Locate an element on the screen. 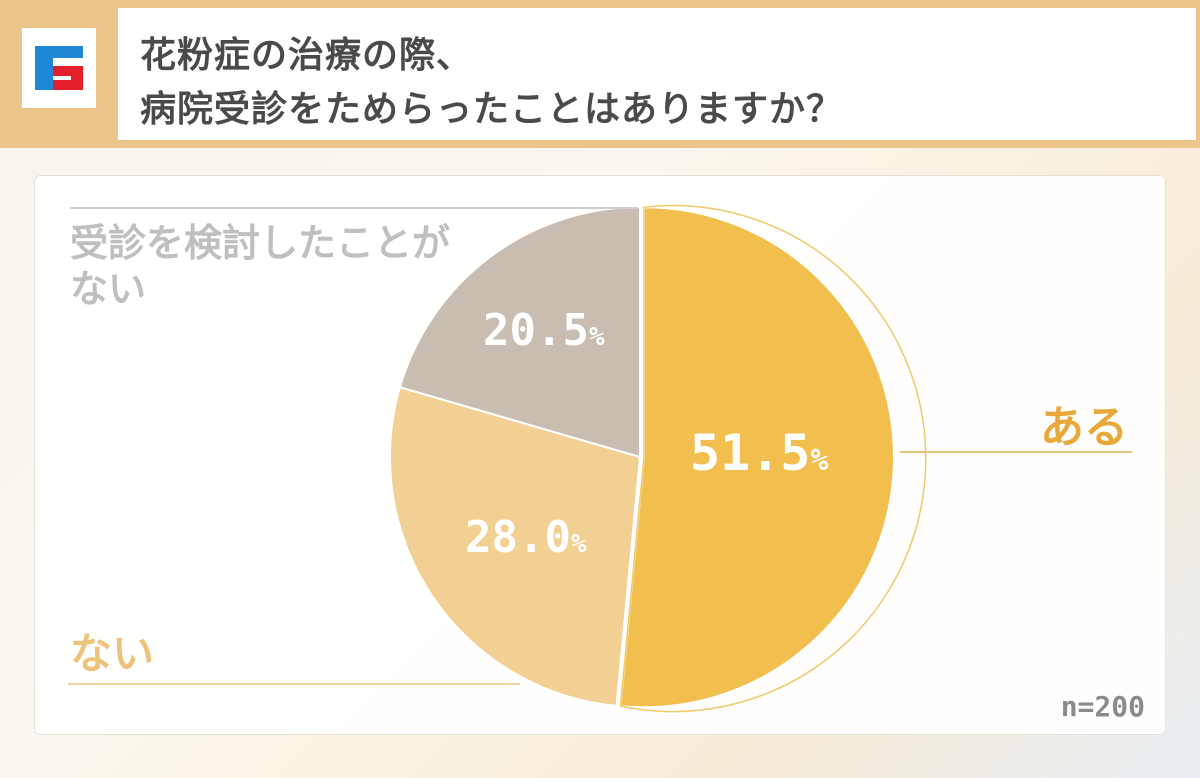  value-label-yes: 51.5% is located at coordinates (759, 453).